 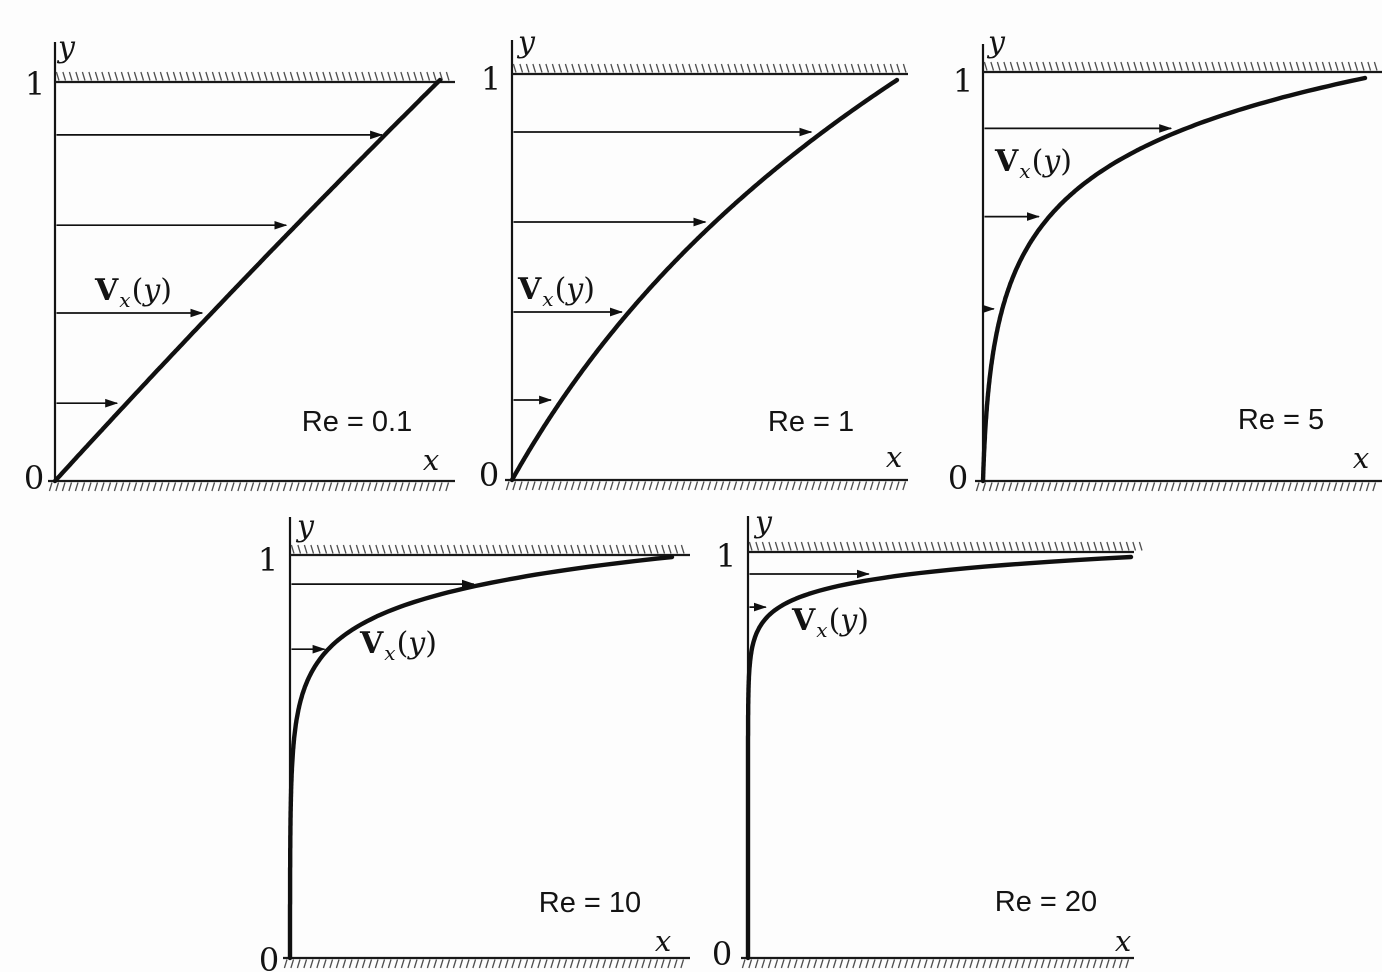 What do you see at coordinates (590, 903) in the screenshot?
I see `reynolds-number-label: Re = 10` at bounding box center [590, 903].